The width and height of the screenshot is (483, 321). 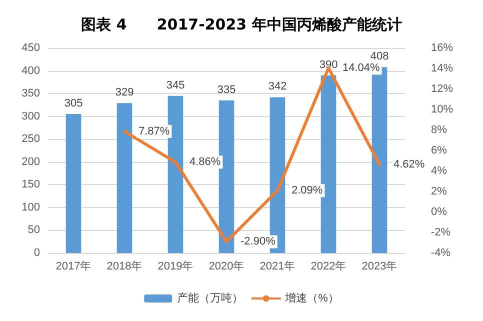 I want to click on x-tick-label: 2021年, so click(x=278, y=266).